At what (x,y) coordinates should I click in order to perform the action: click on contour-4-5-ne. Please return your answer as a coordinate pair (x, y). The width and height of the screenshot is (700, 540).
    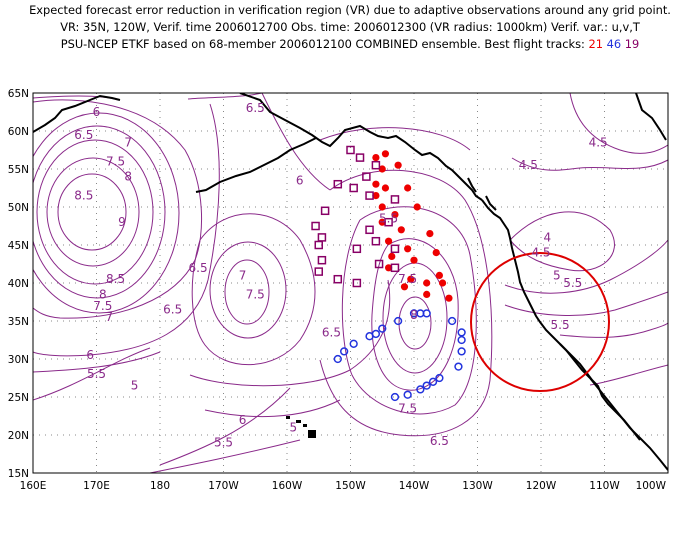
    Looking at the image, I should click on (618, 123).